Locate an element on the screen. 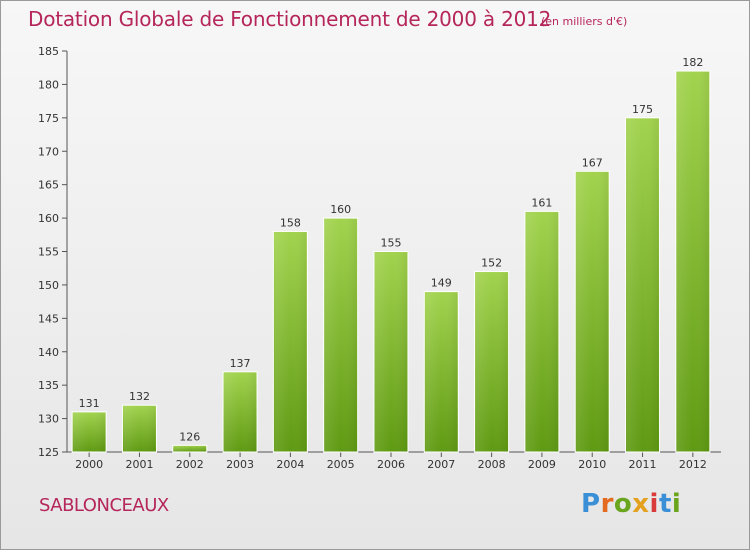 This screenshot has height=550, width=750. y-tick-label: 165 is located at coordinates (48, 185).